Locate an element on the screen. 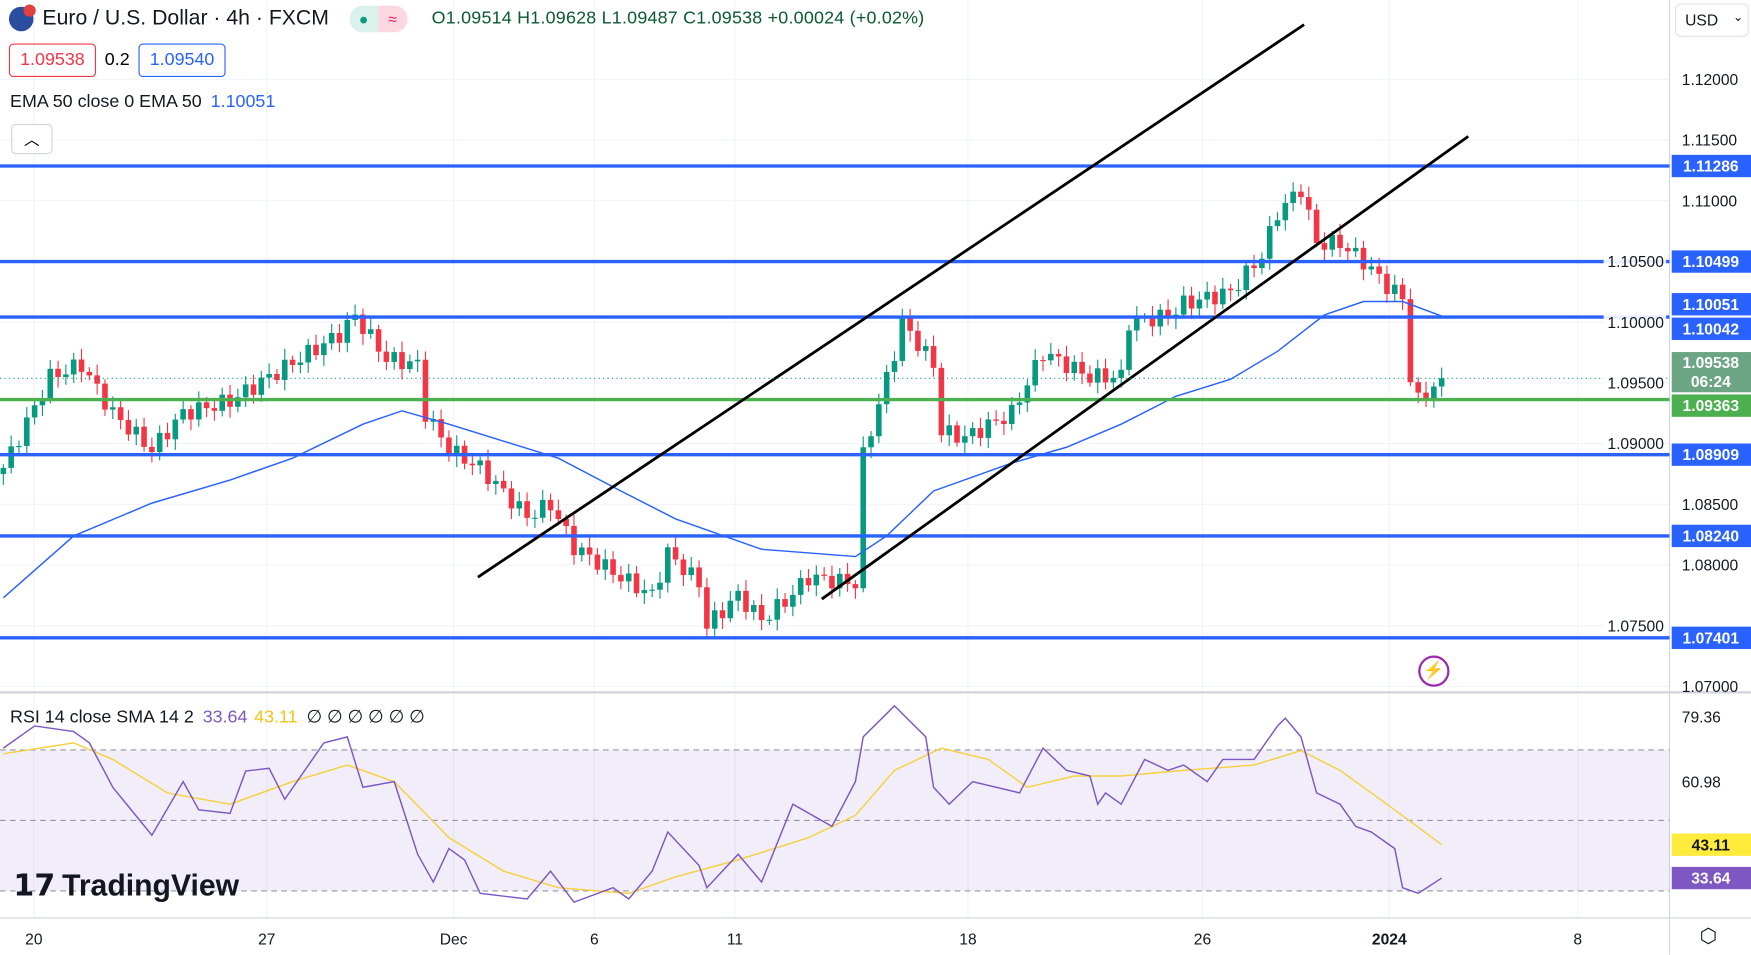  open-value: O1.09514 is located at coordinates (471, 18).